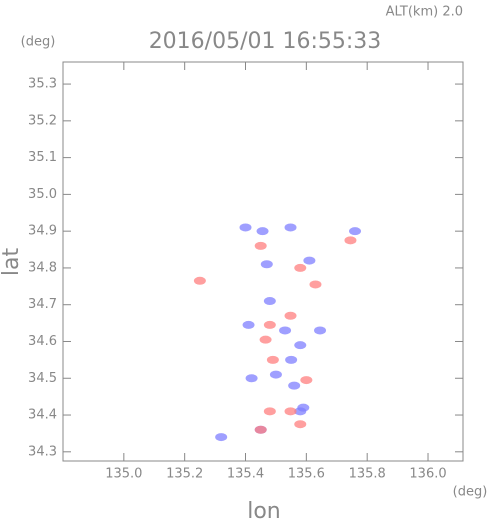  Describe the element at coordinates (42, 341) in the screenshot. I see `y-tick-label: 34.6` at that location.